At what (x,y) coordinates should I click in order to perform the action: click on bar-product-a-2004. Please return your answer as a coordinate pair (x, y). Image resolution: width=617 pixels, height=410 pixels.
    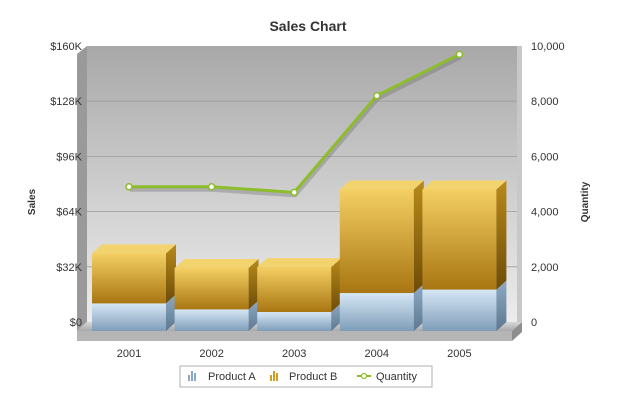
    Looking at the image, I should click on (381, 307).